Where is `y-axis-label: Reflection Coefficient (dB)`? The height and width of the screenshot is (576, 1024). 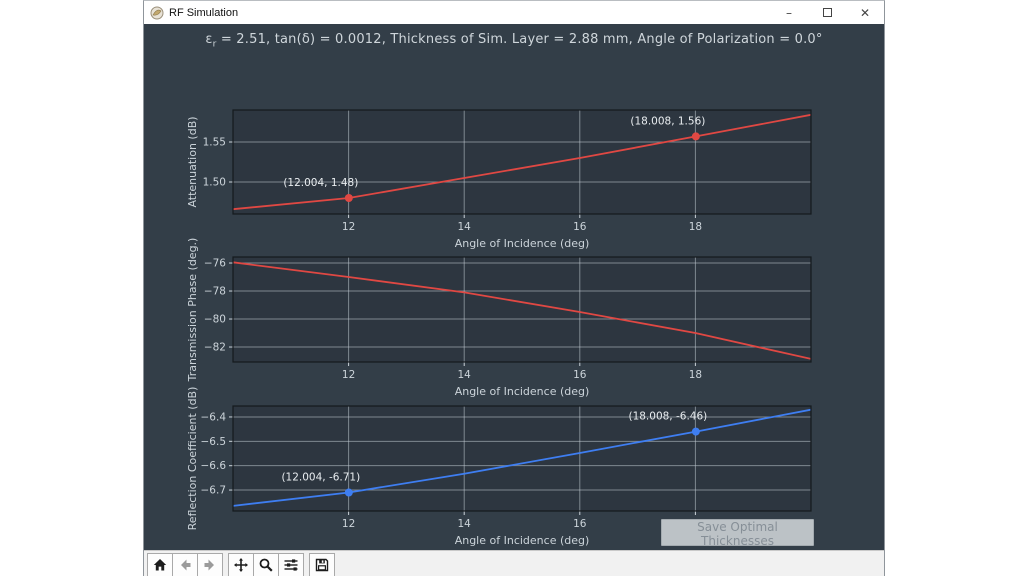
y-axis-label: Reflection Coefficient (dB) is located at coordinates (192, 459).